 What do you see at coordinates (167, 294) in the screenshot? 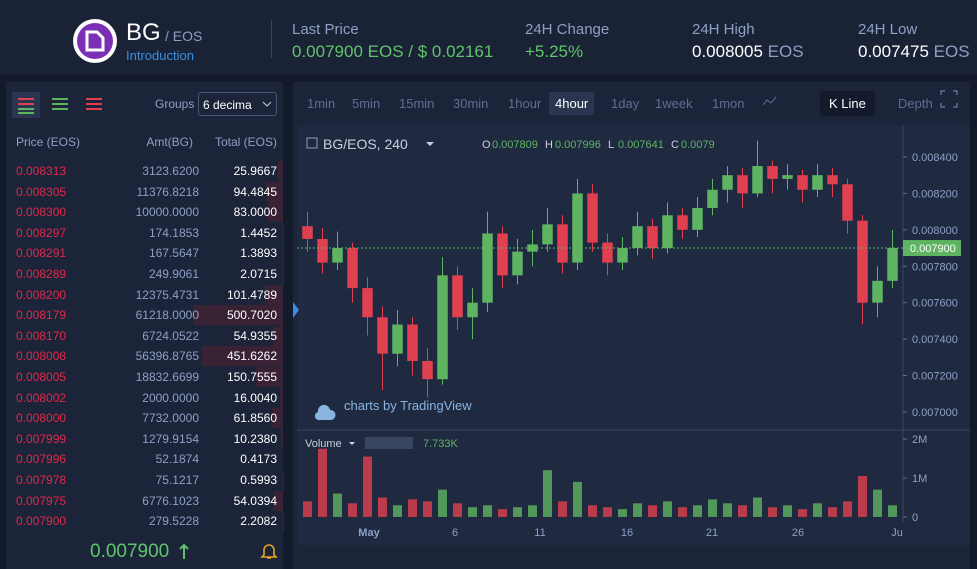
I see `amount: 12375.4731` at bounding box center [167, 294].